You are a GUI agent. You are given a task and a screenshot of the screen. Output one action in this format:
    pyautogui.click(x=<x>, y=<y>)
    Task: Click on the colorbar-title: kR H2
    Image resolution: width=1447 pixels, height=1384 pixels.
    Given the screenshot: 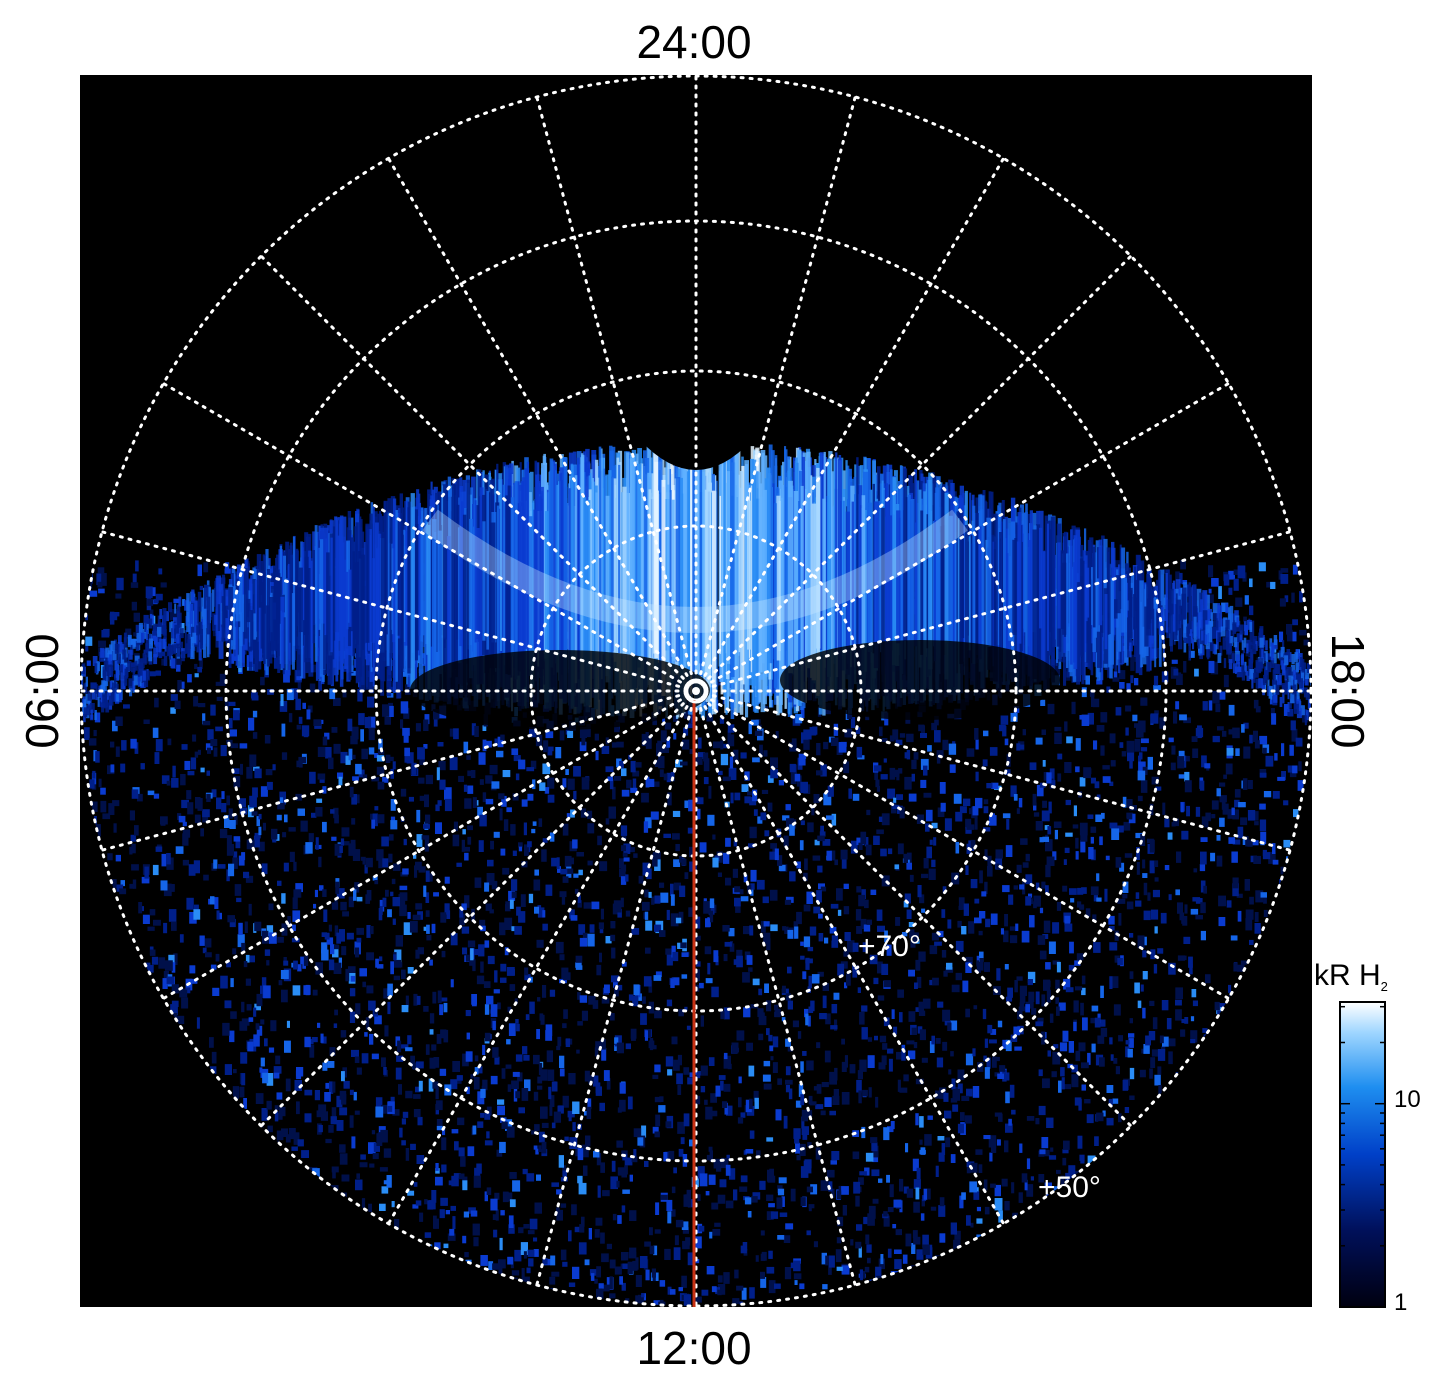 What is the action you would take?
    pyautogui.click(x=1351, y=976)
    